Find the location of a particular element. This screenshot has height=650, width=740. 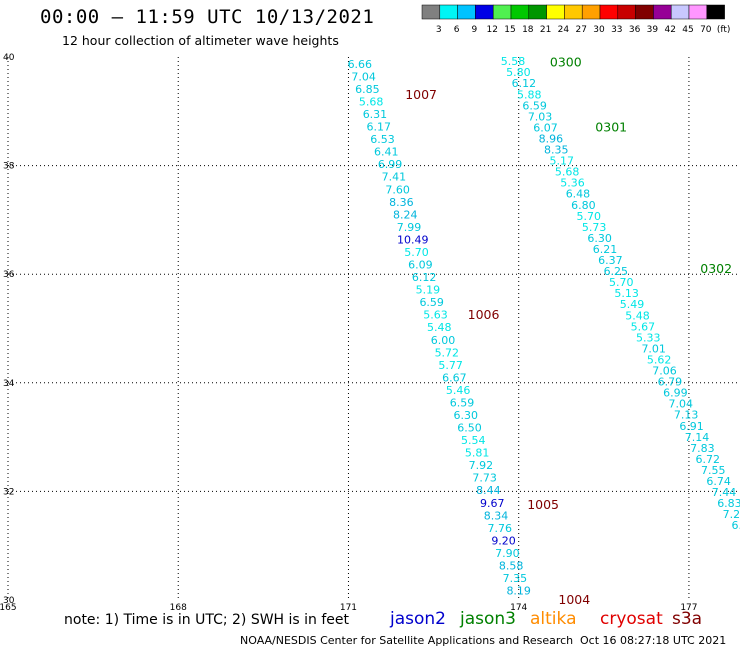

wave-height-point: 6.48 is located at coordinates (578, 194).